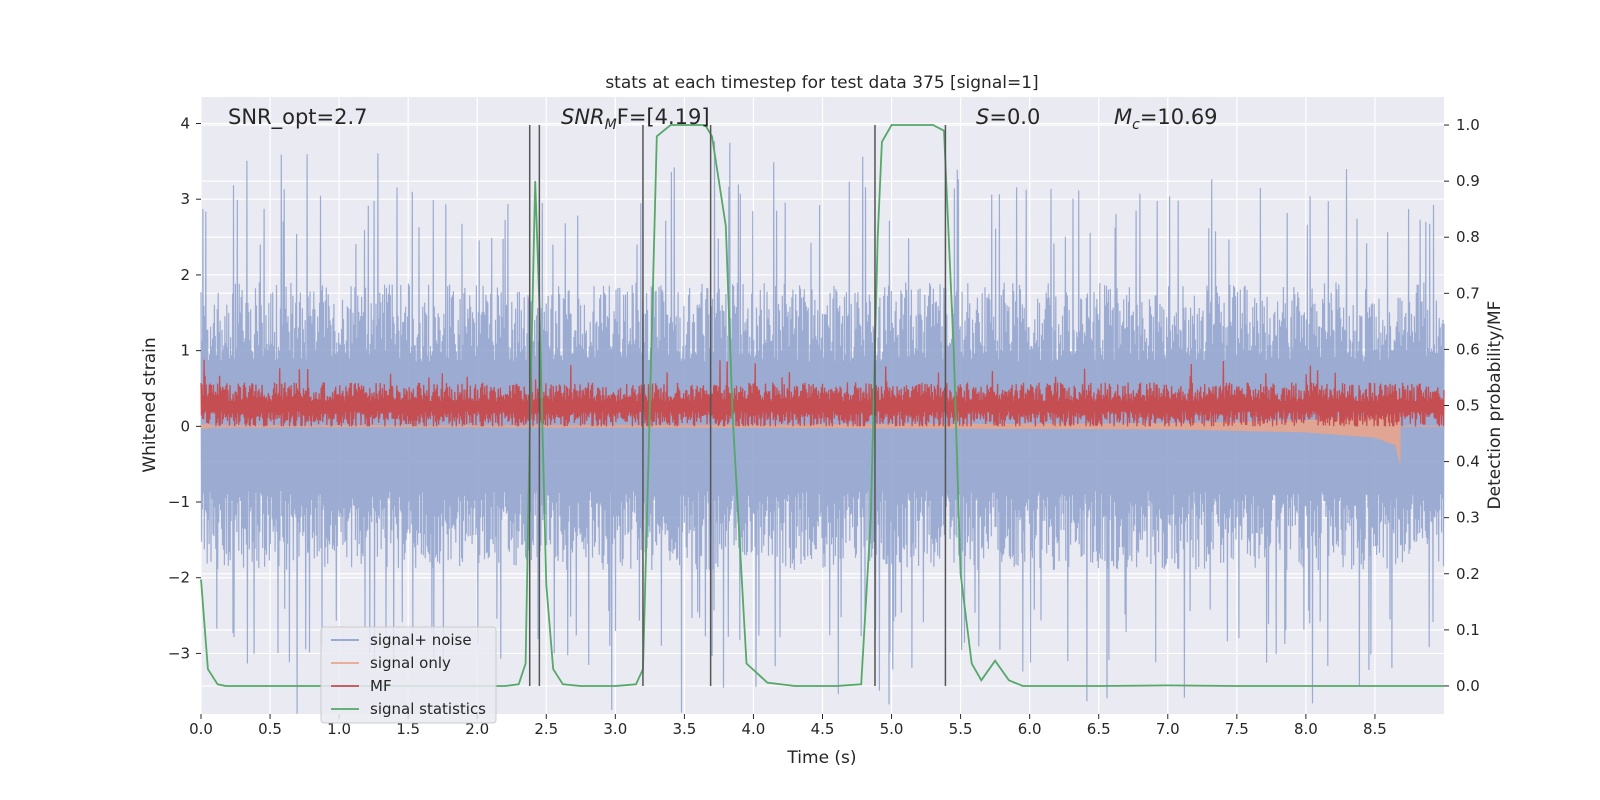 Image resolution: width=1600 pixels, height=800 pixels. Describe the element at coordinates (185, 426) in the screenshot. I see `y-left-tick-label: 0` at that location.